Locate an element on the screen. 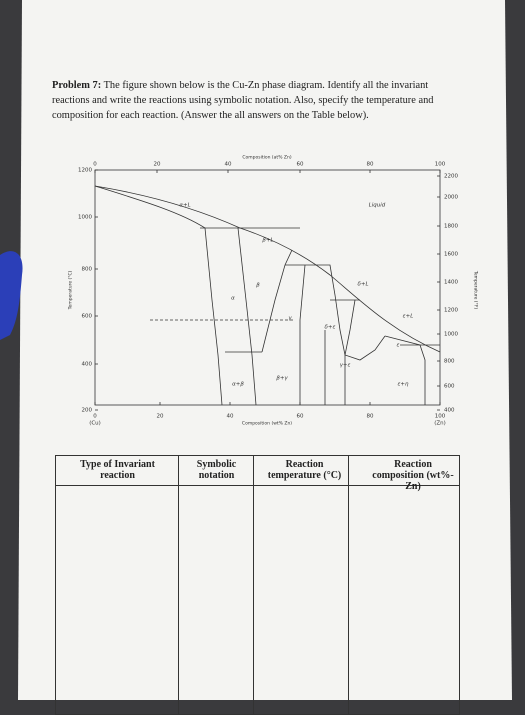  right-tick-label: 1000 is located at coordinates (451, 335).